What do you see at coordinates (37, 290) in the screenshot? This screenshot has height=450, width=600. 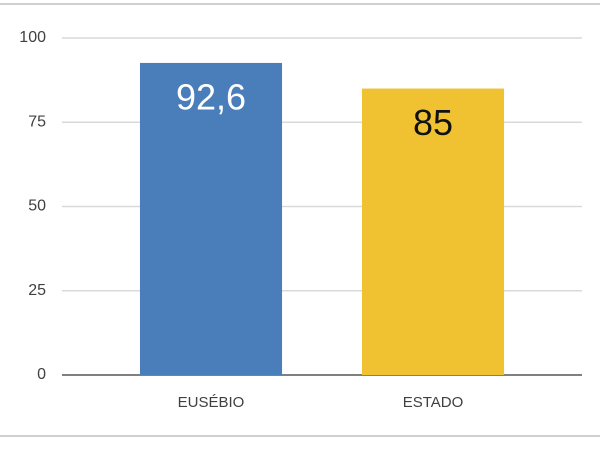 I see `y-tick-label: 25` at bounding box center [37, 290].